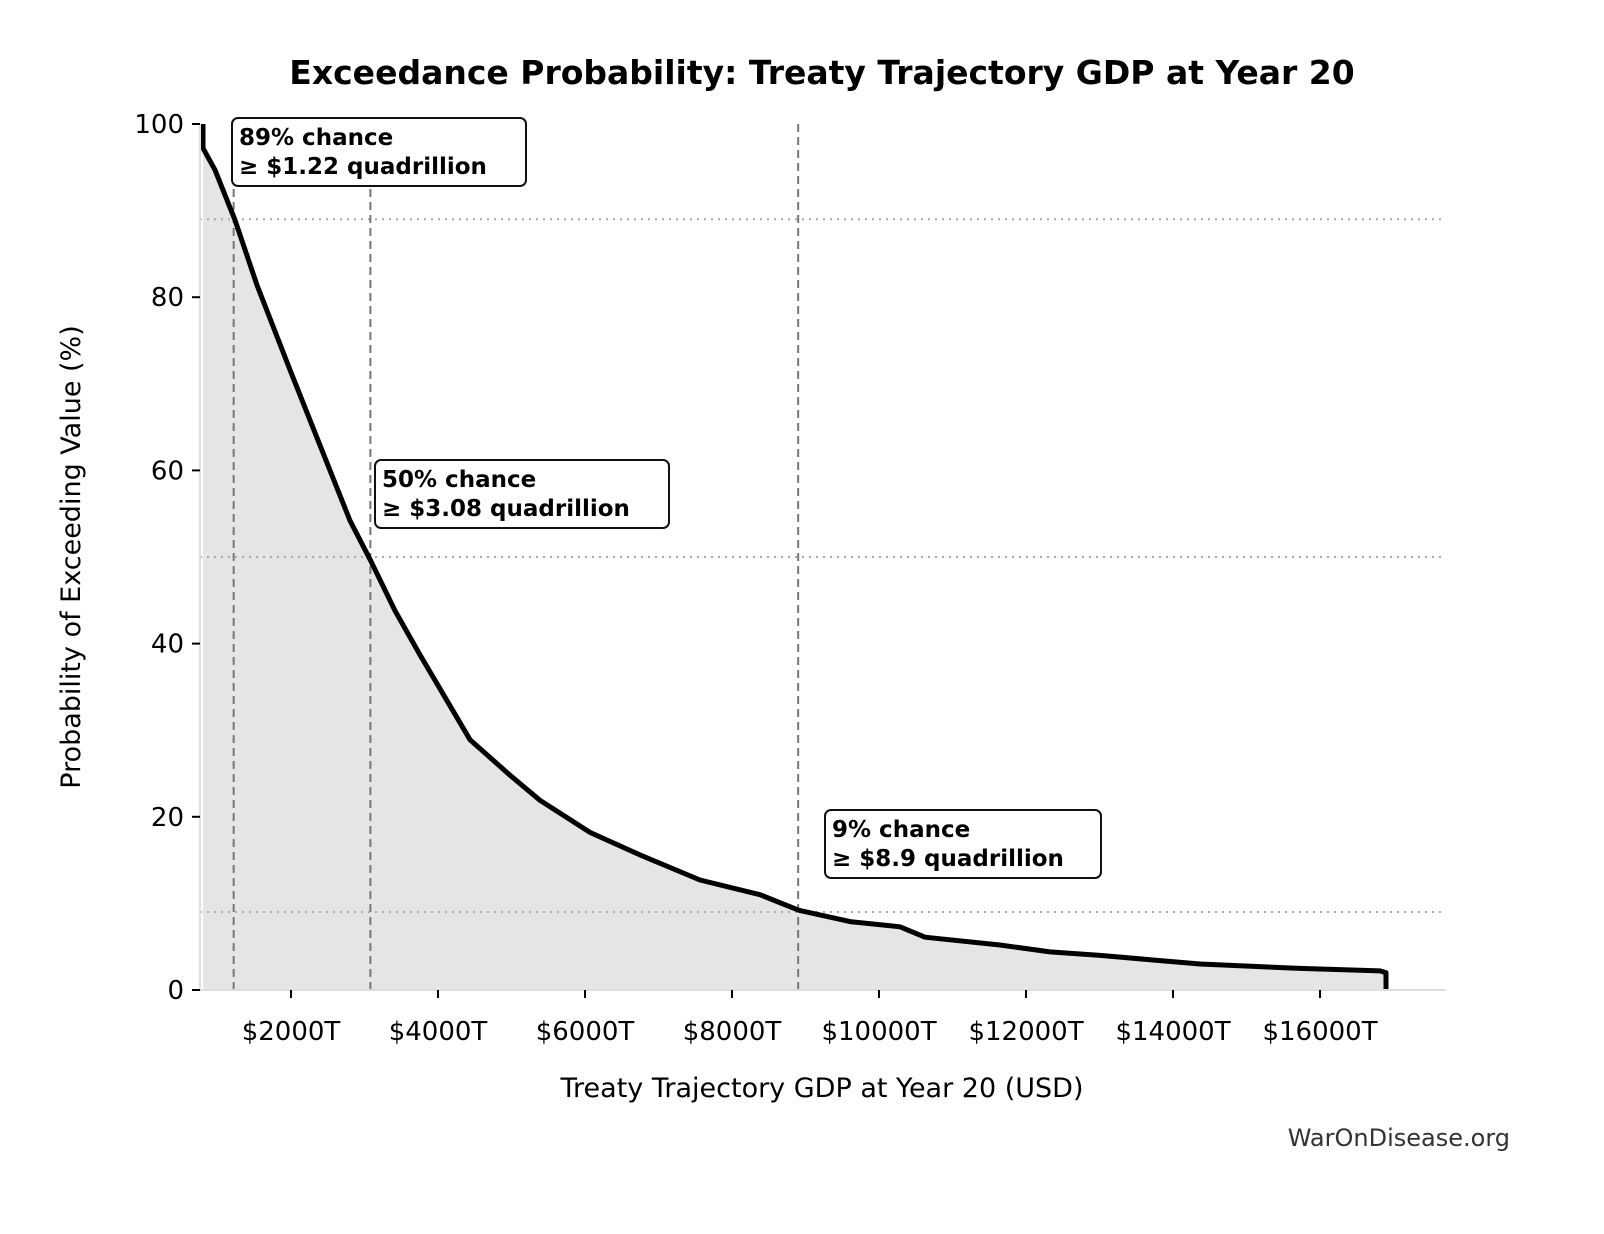  Describe the element at coordinates (878, 1032) in the screenshot. I see `x-tick-label: $10000T` at that location.